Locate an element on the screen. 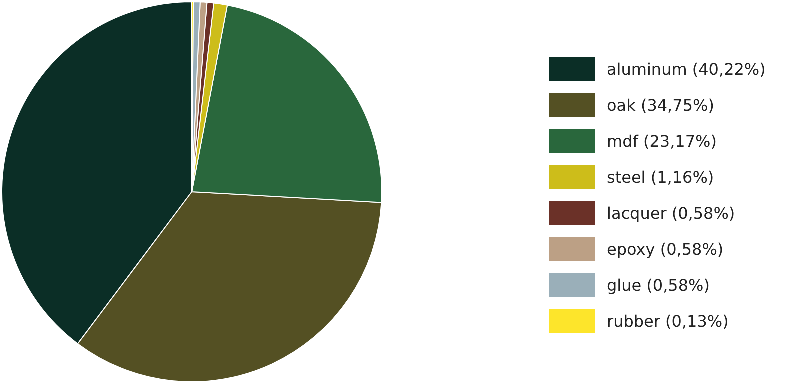 This screenshot has width=785, height=384. legend-label: glue (0,58%) is located at coordinates (658, 285).